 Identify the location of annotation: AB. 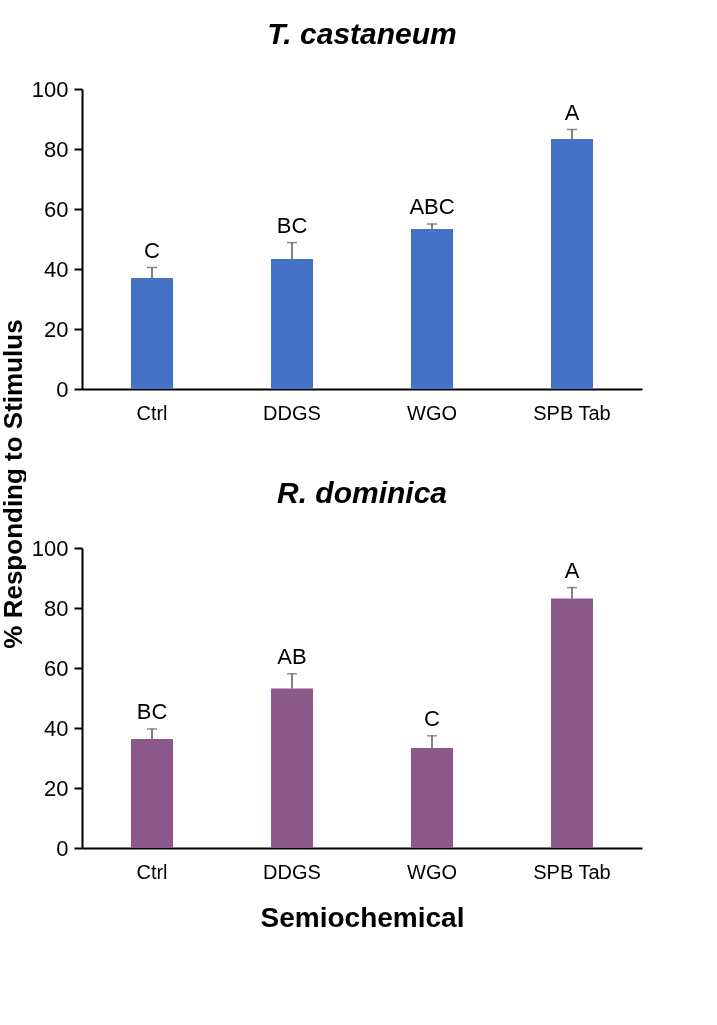
(292, 656).